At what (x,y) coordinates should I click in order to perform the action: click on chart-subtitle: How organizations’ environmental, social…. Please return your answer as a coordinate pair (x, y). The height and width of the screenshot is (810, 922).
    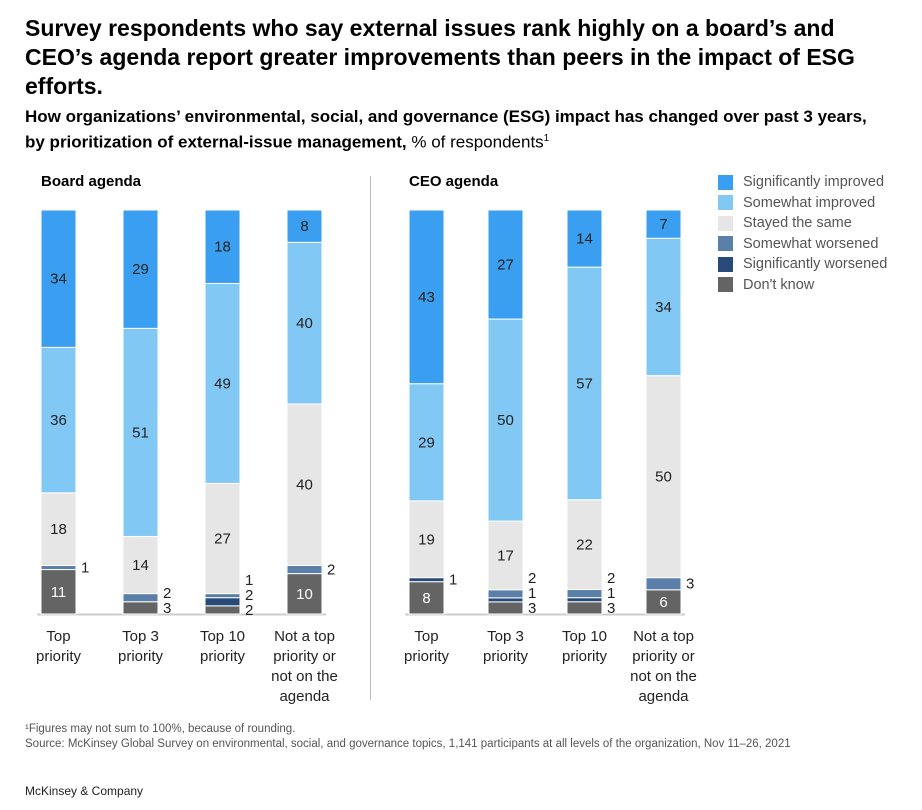
    Looking at the image, I should click on (455, 130).